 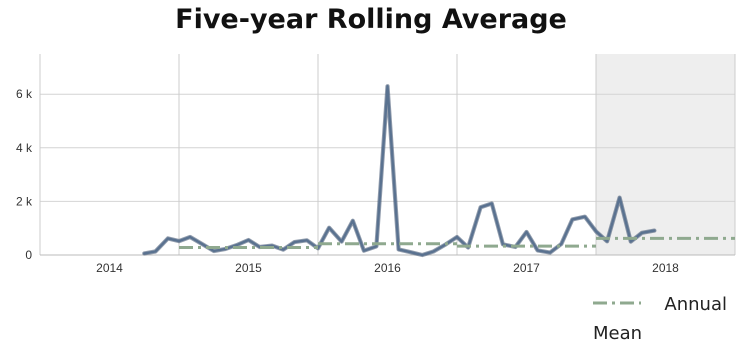 I want to click on legend-label: Mean, so click(x=617, y=333).